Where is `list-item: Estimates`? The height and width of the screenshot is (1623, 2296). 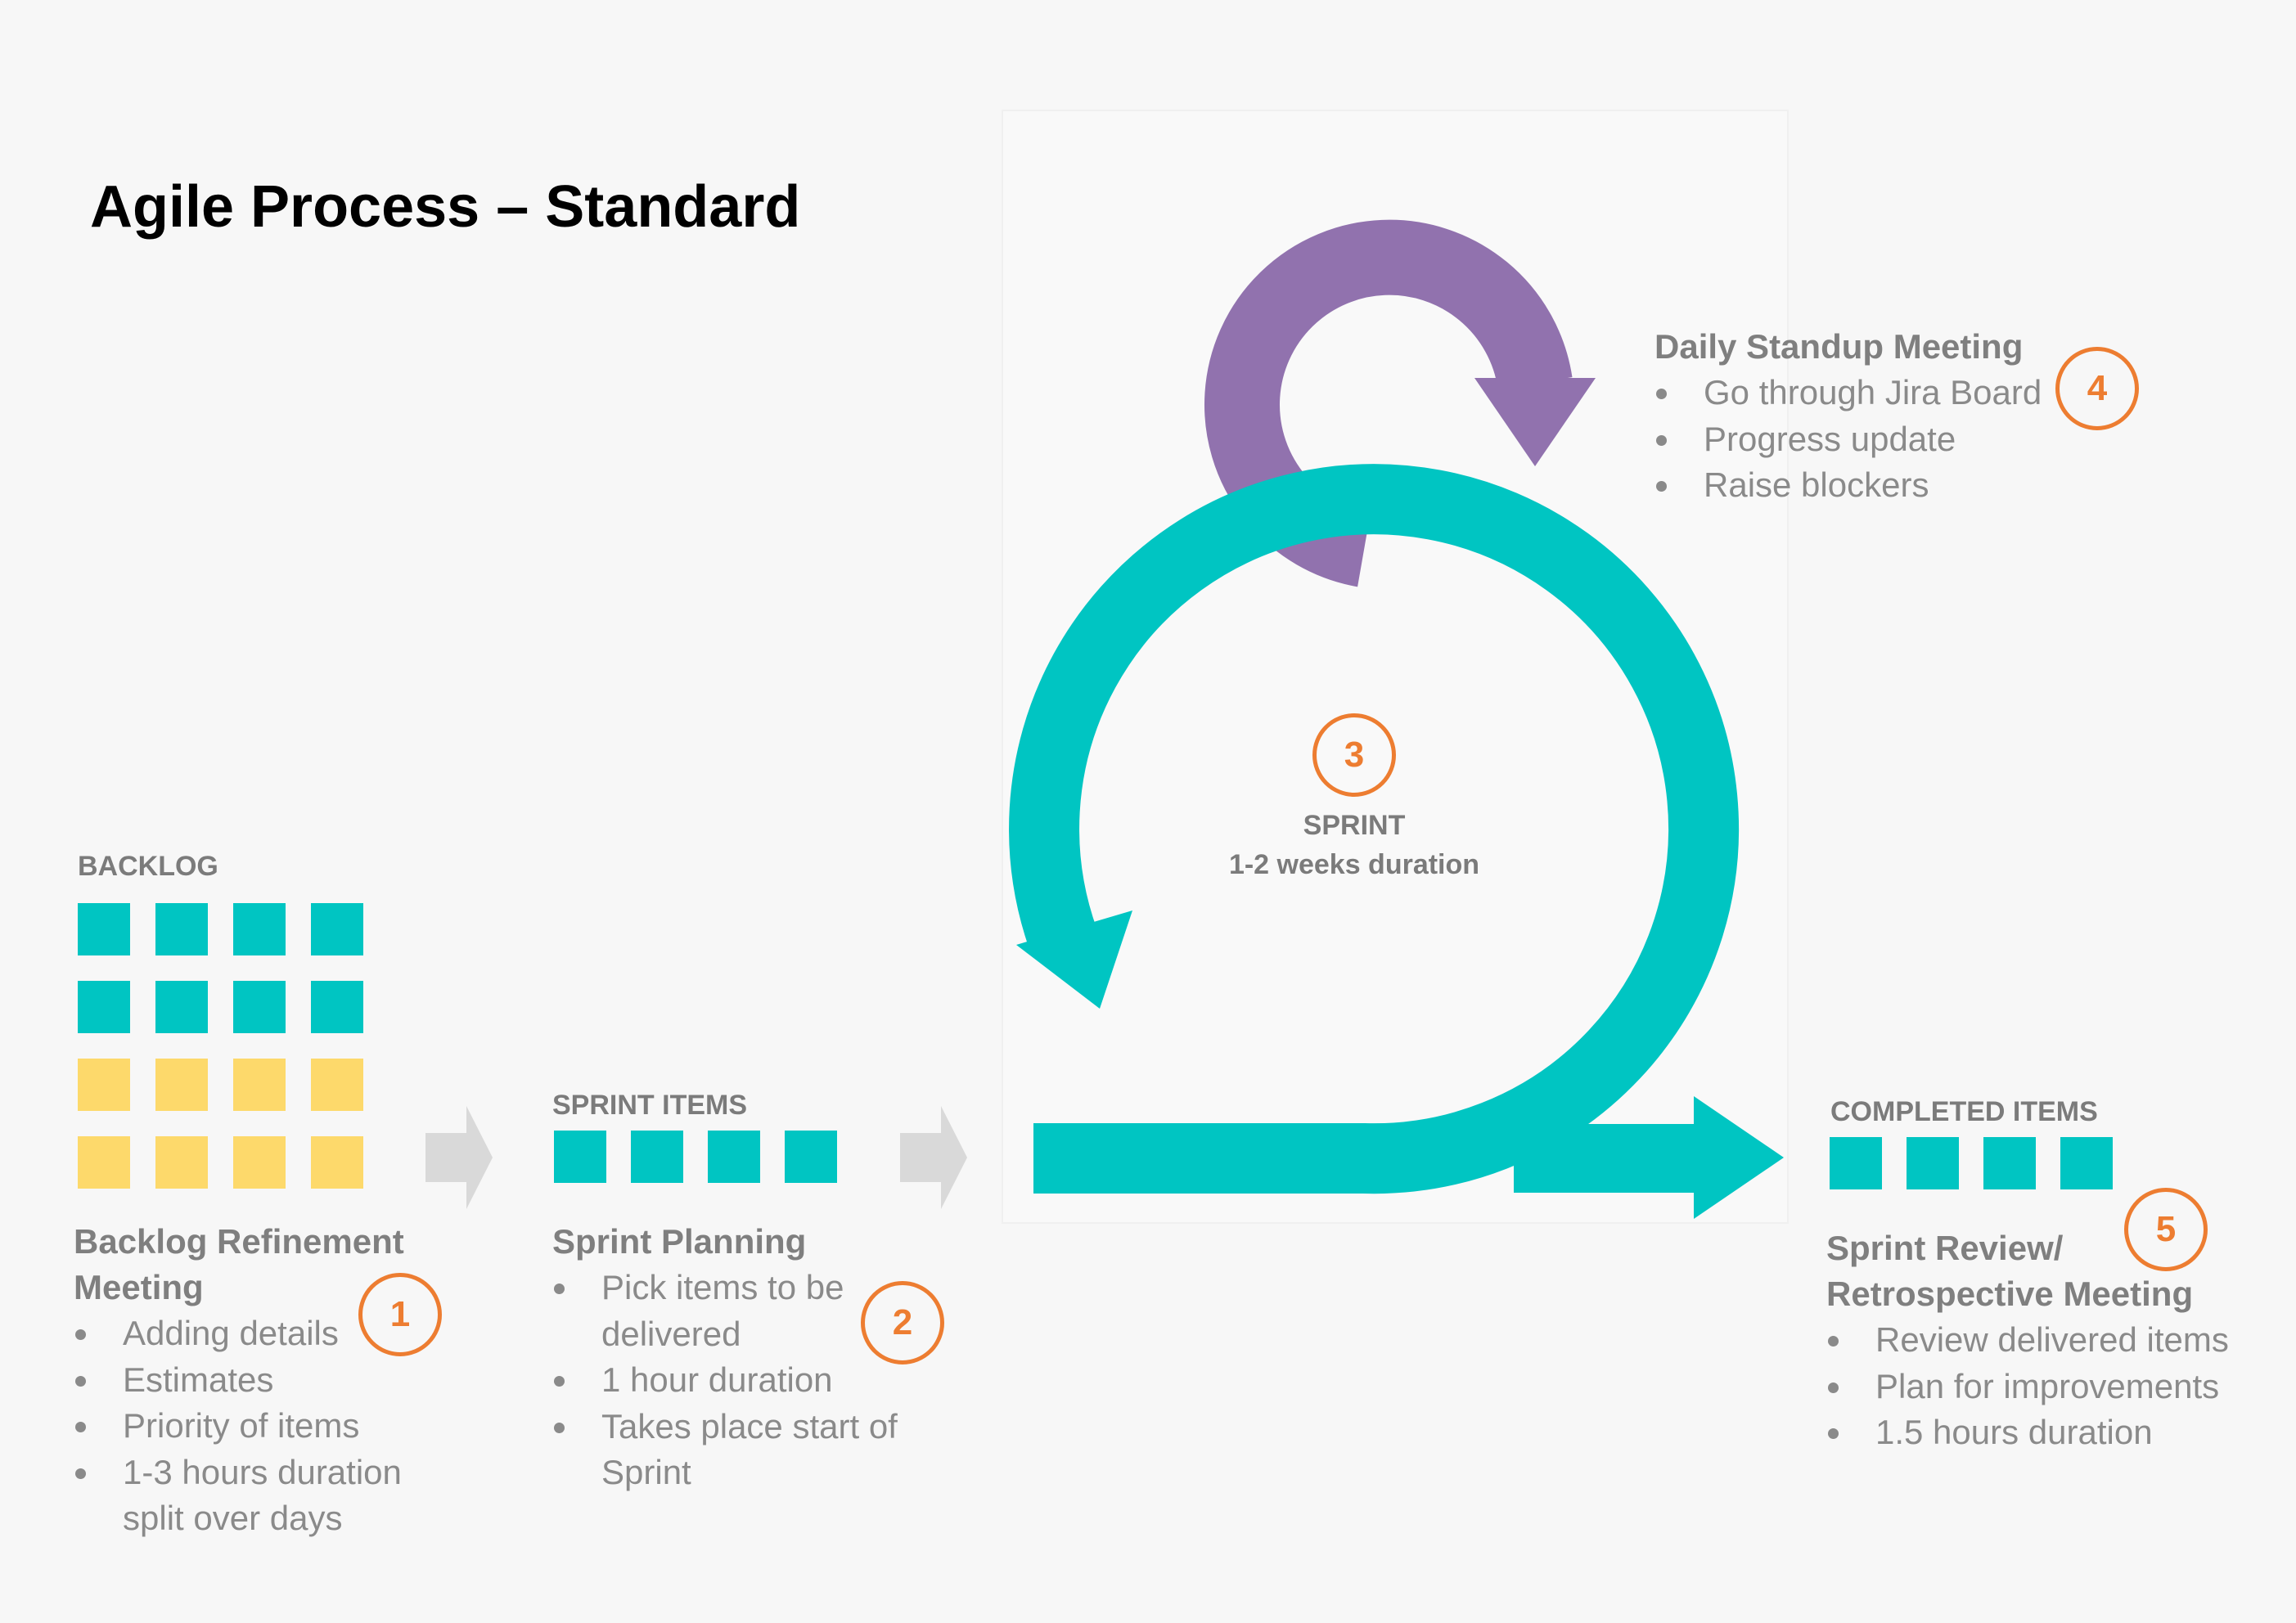
list-item: Estimates is located at coordinates (238, 1380).